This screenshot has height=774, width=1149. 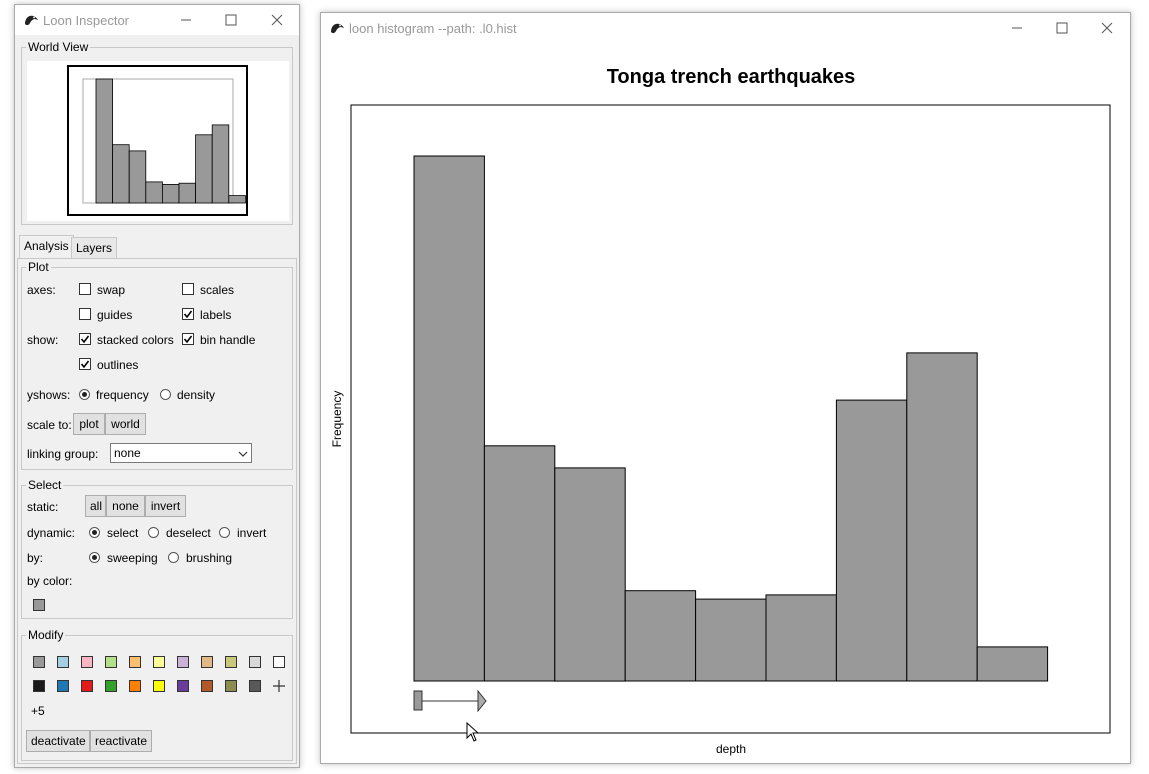 I want to click on density-label: density, so click(x=196, y=395).